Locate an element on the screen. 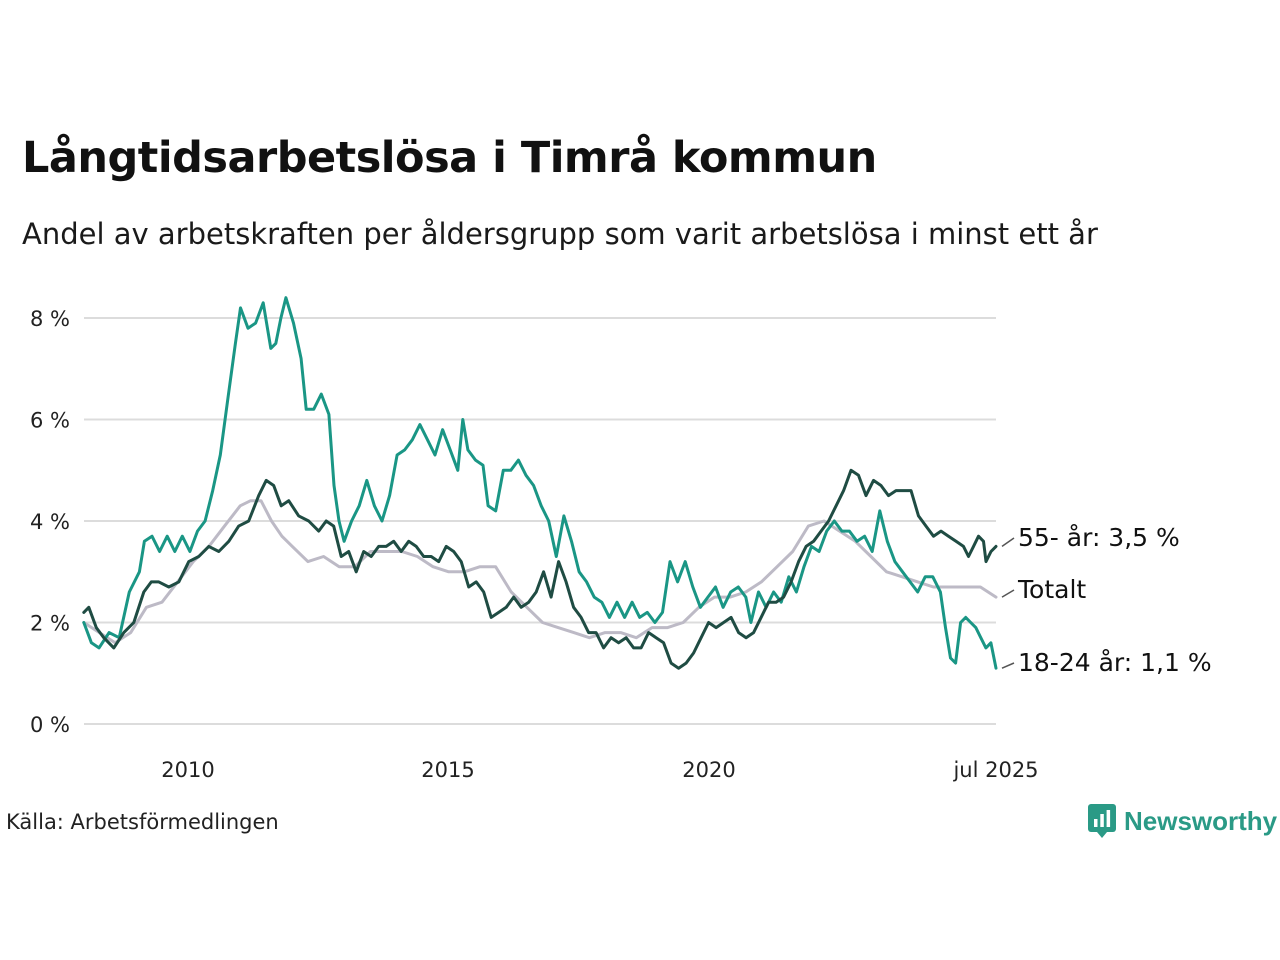 Image resolution: width=1280 pixels, height=960 pixels. source-note: Källa: Arbetsförmedlingen is located at coordinates (142, 822).